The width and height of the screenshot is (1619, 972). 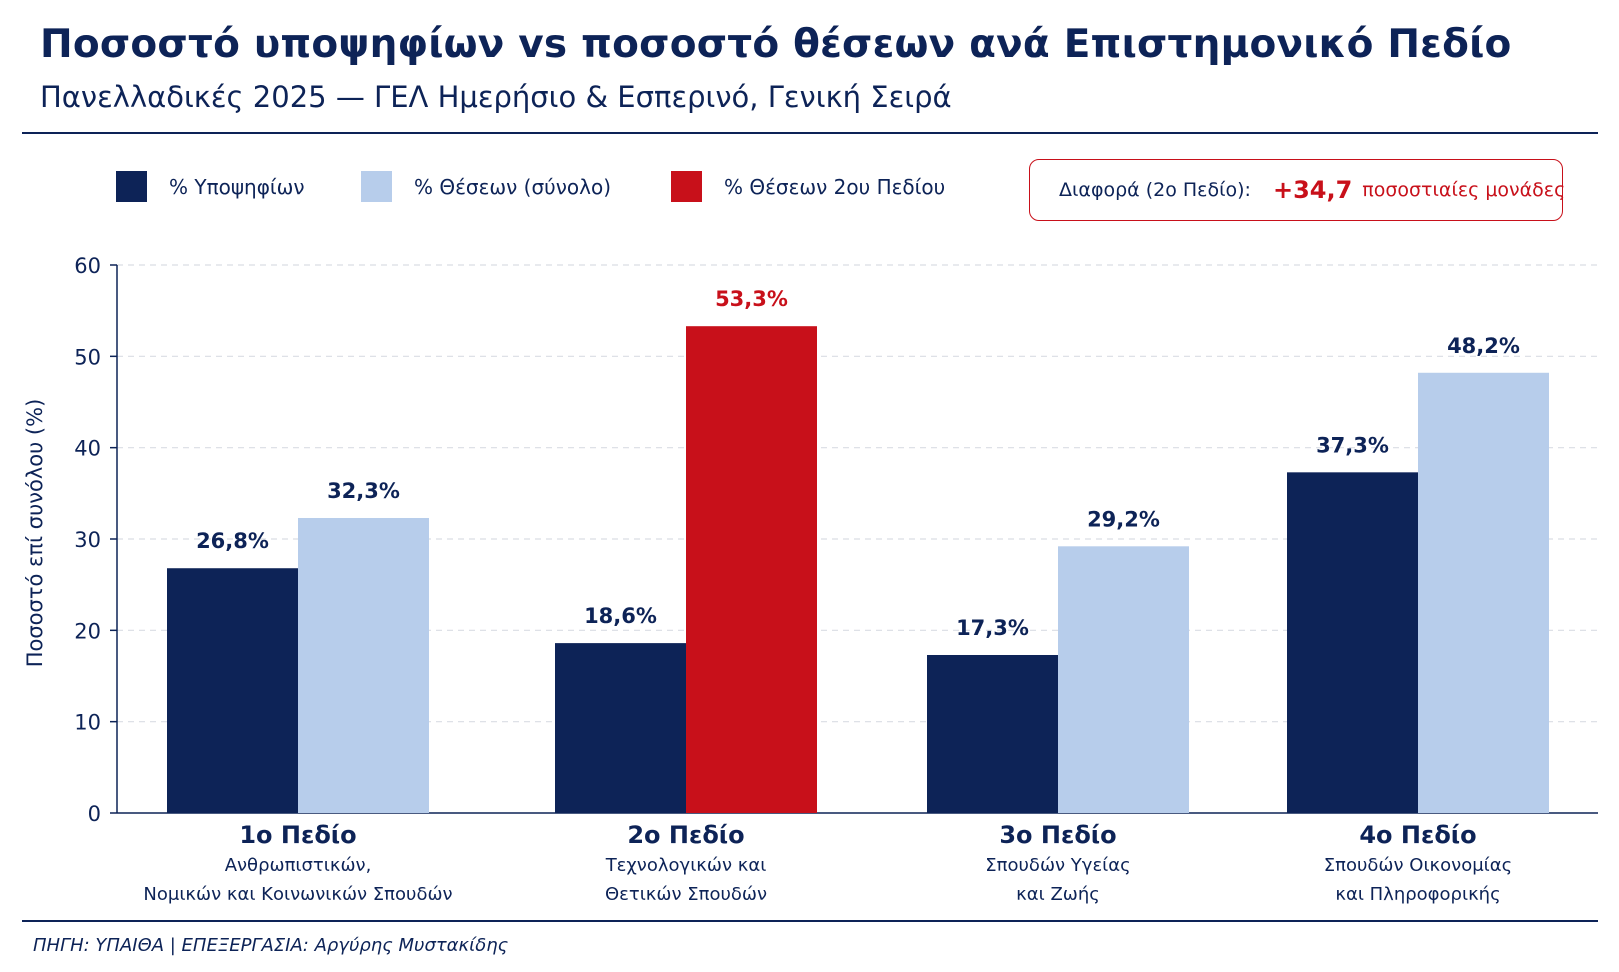 I want to click on legend-swatch-candidates, so click(x=131, y=186).